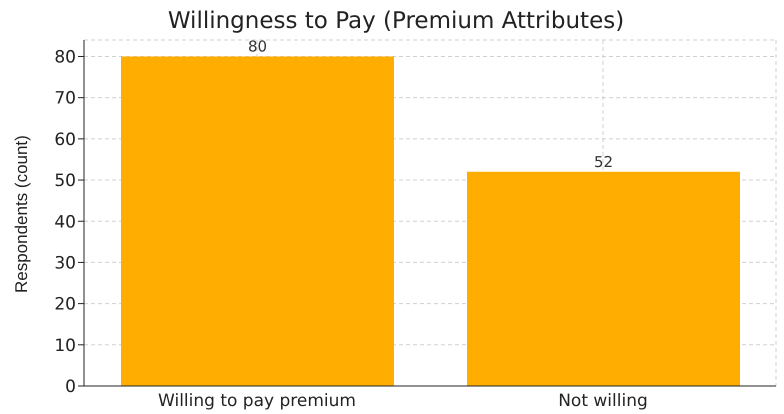 The image size is (784, 414). I want to click on y-tick-label: 30, so click(65, 263).